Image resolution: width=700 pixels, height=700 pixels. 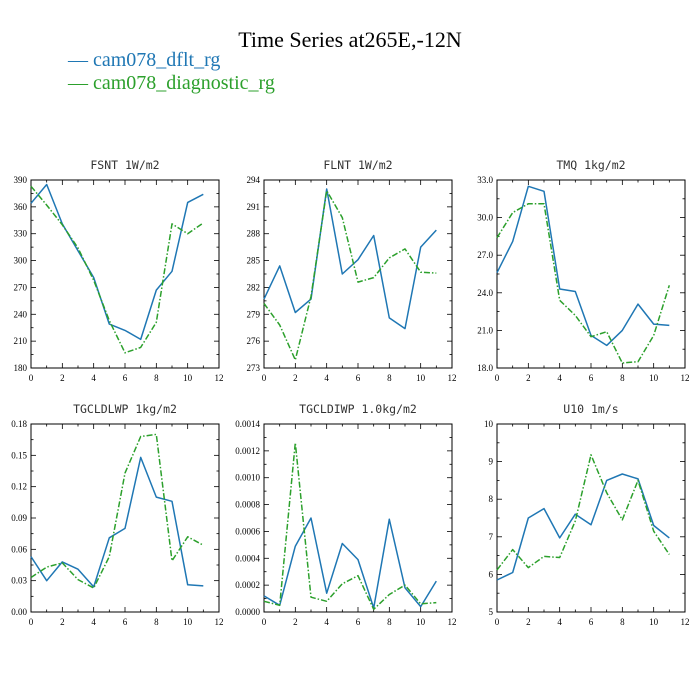 I want to click on y-tick-label: 0.00, so click(x=19, y=612).